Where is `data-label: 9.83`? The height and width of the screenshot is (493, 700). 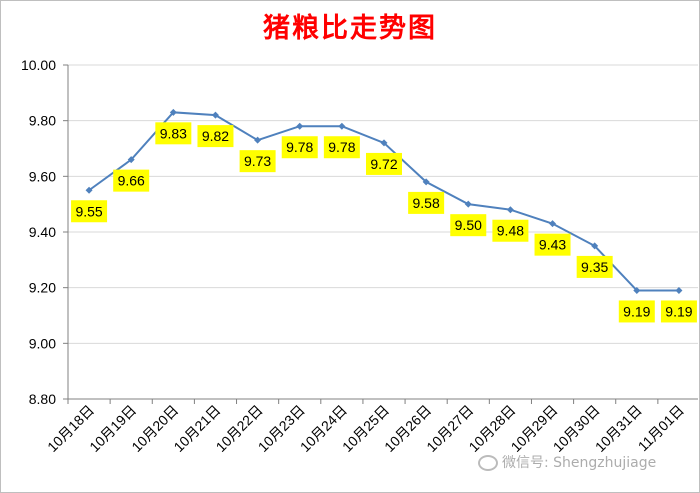
data-label: 9.83 is located at coordinates (173, 133).